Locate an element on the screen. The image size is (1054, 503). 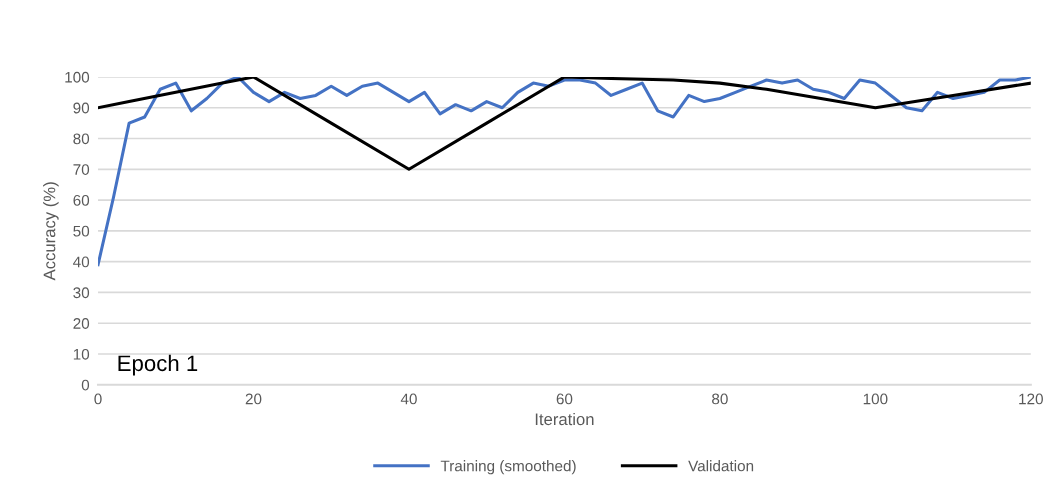
y-tick-label: 40 is located at coordinates (81, 262).